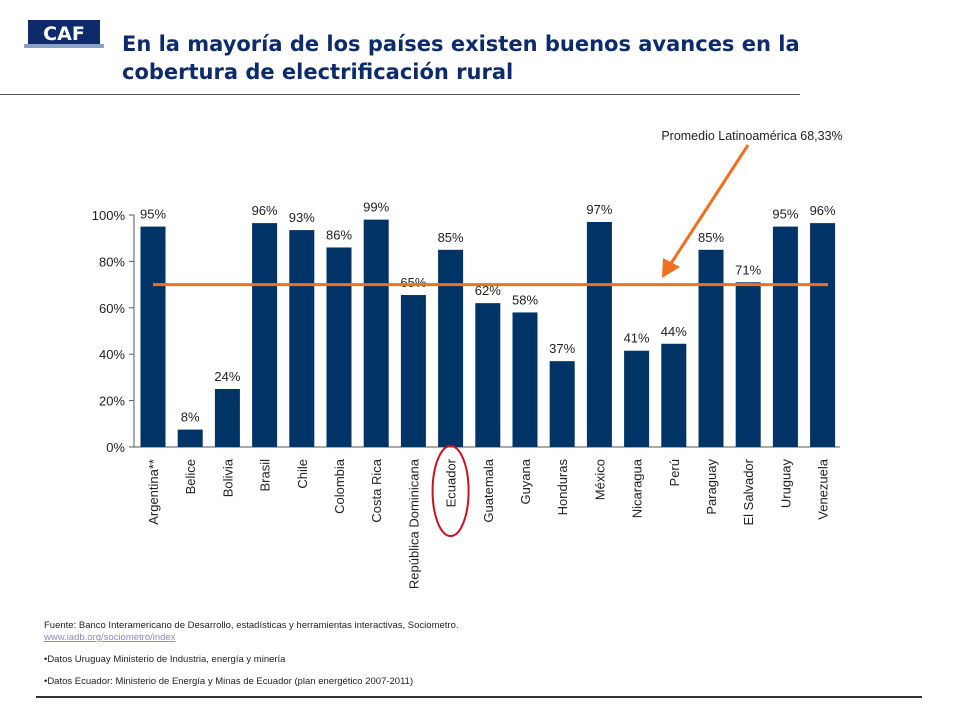 The width and height of the screenshot is (960, 720). What do you see at coordinates (339, 234) in the screenshot?
I see `bar-value-label: 86%` at bounding box center [339, 234].